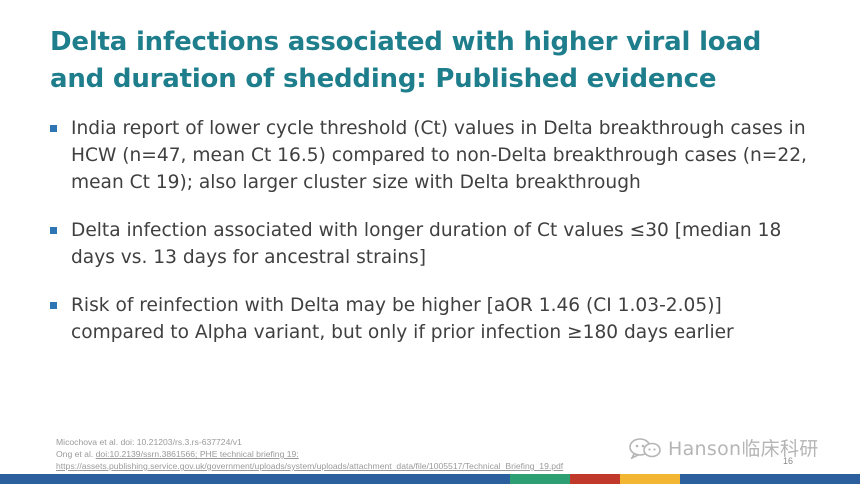 This screenshot has height=484, width=860. What do you see at coordinates (788, 461) in the screenshot?
I see `page-number: 16` at bounding box center [788, 461].